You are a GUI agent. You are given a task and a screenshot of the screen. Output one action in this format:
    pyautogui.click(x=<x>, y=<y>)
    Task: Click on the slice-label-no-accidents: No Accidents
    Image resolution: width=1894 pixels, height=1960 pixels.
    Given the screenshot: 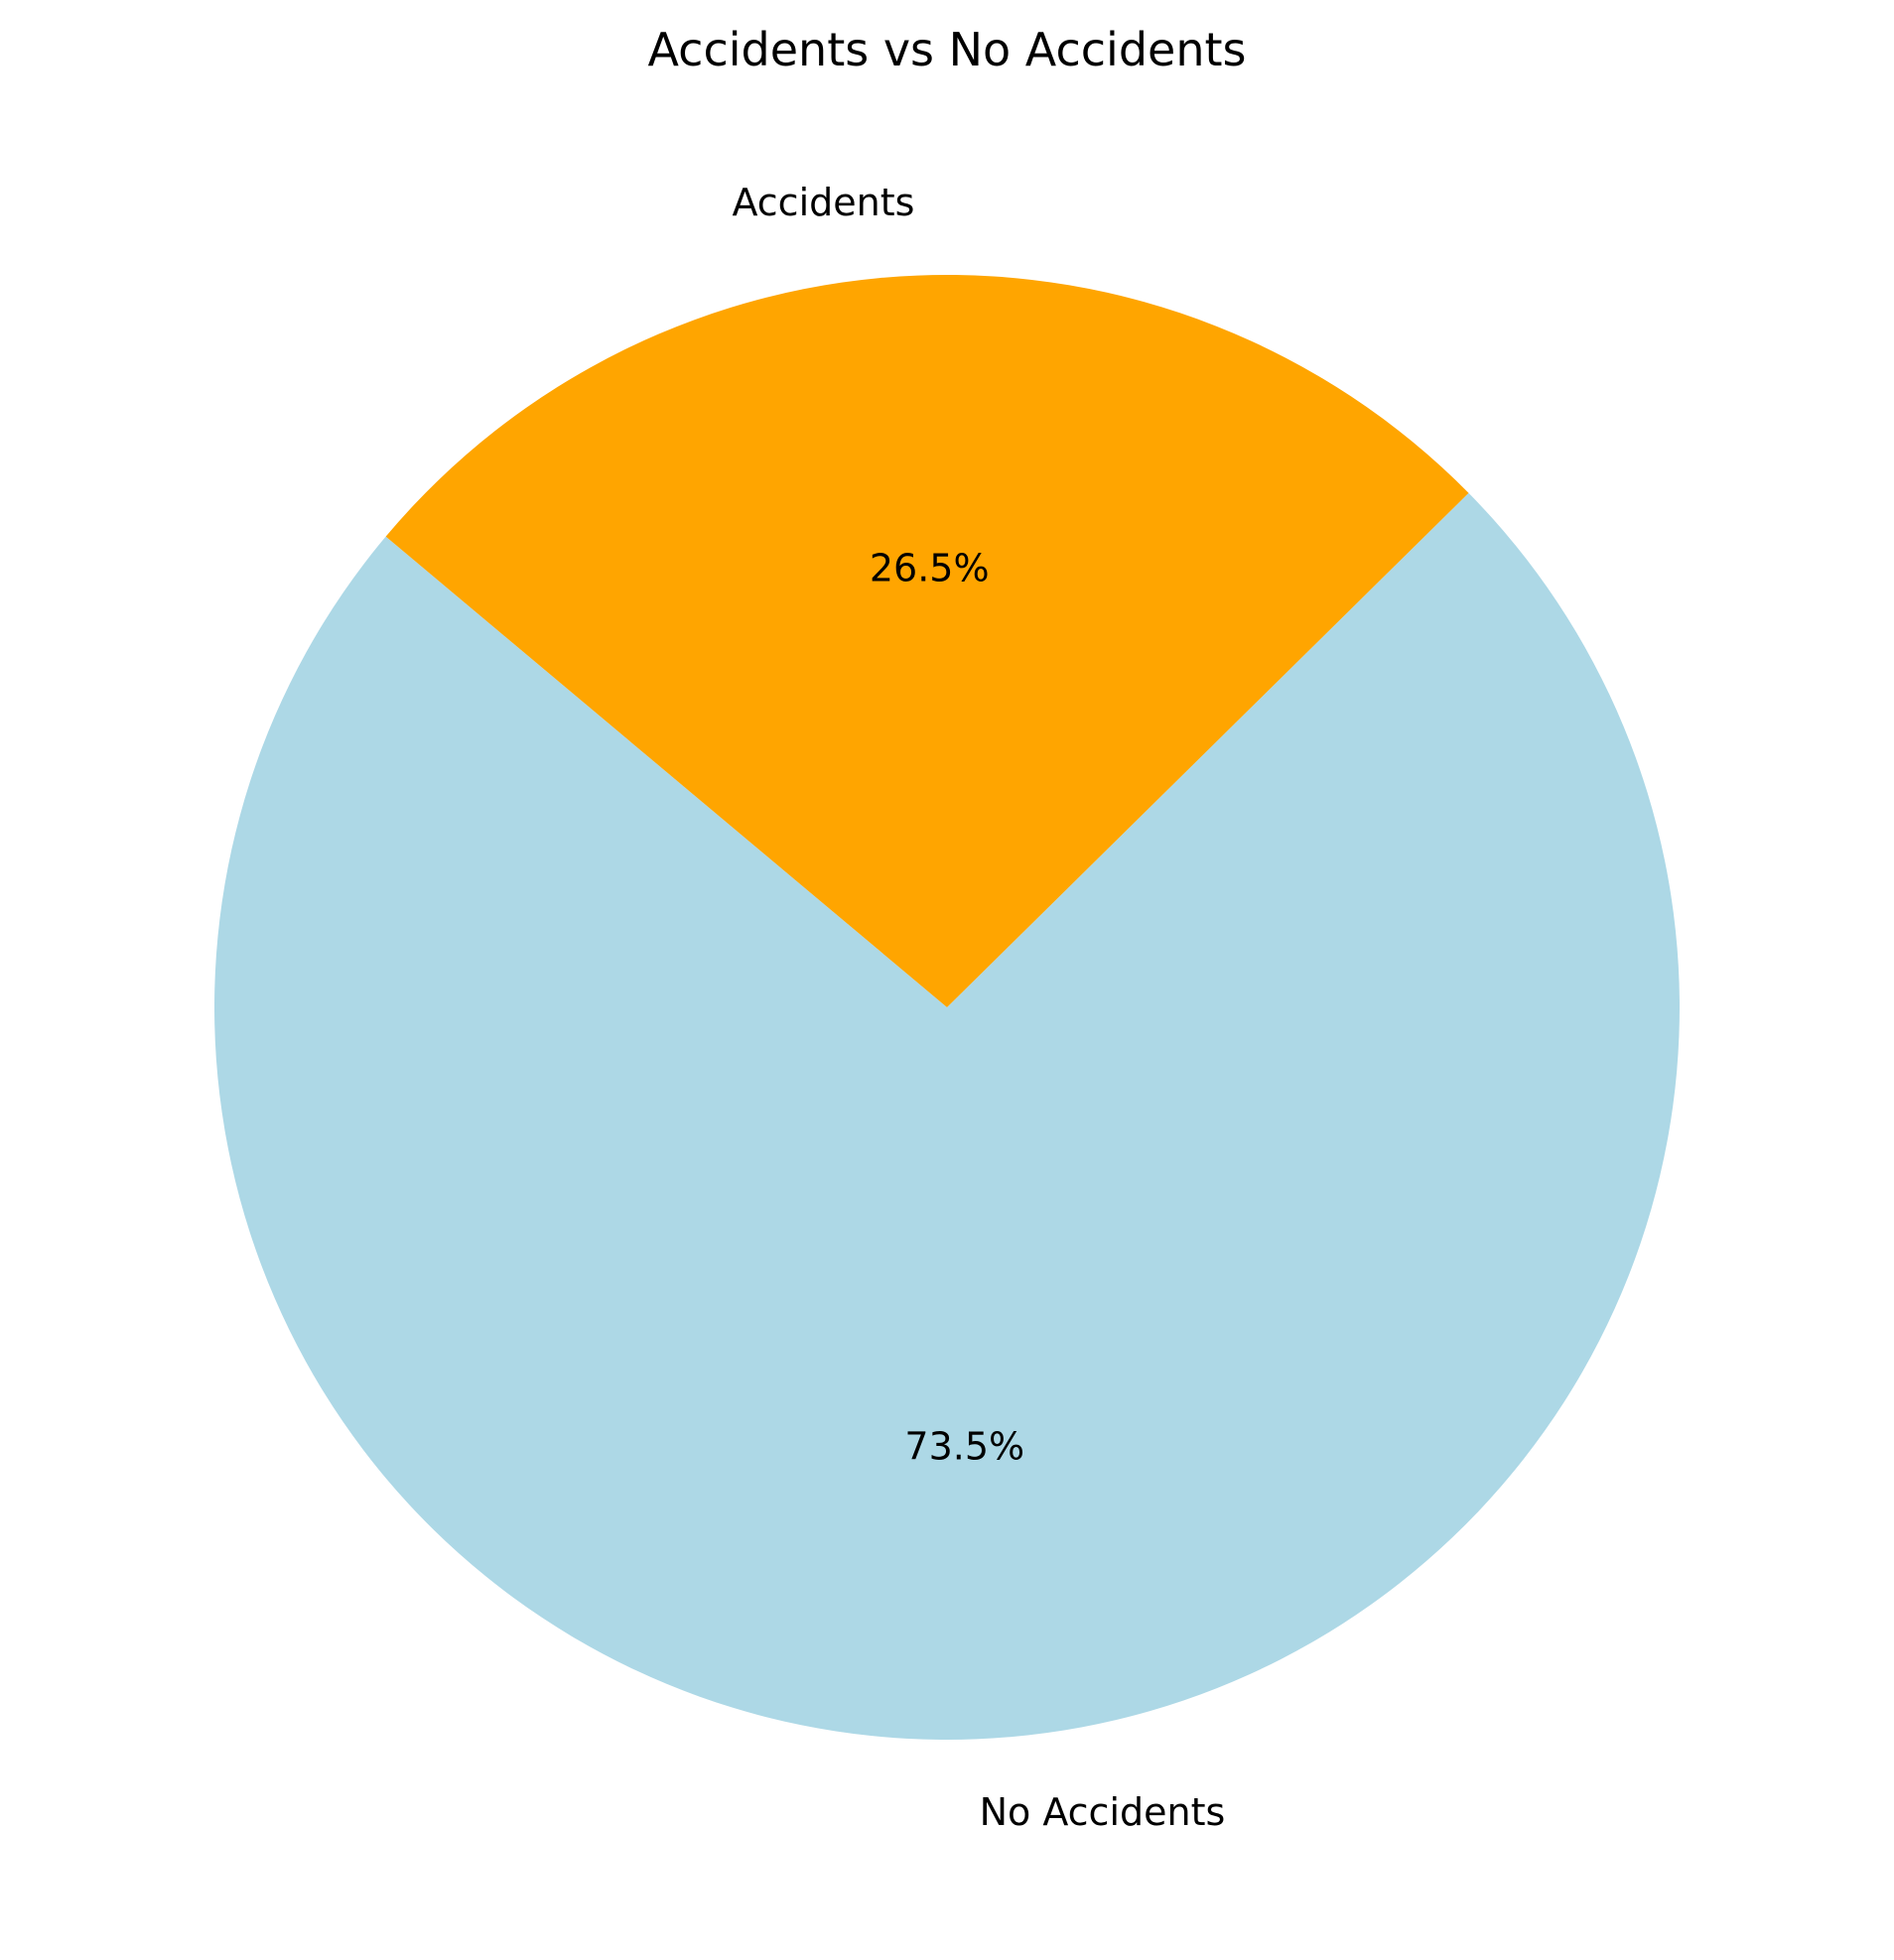 What is the action you would take?
    pyautogui.click(x=1103, y=1812)
    